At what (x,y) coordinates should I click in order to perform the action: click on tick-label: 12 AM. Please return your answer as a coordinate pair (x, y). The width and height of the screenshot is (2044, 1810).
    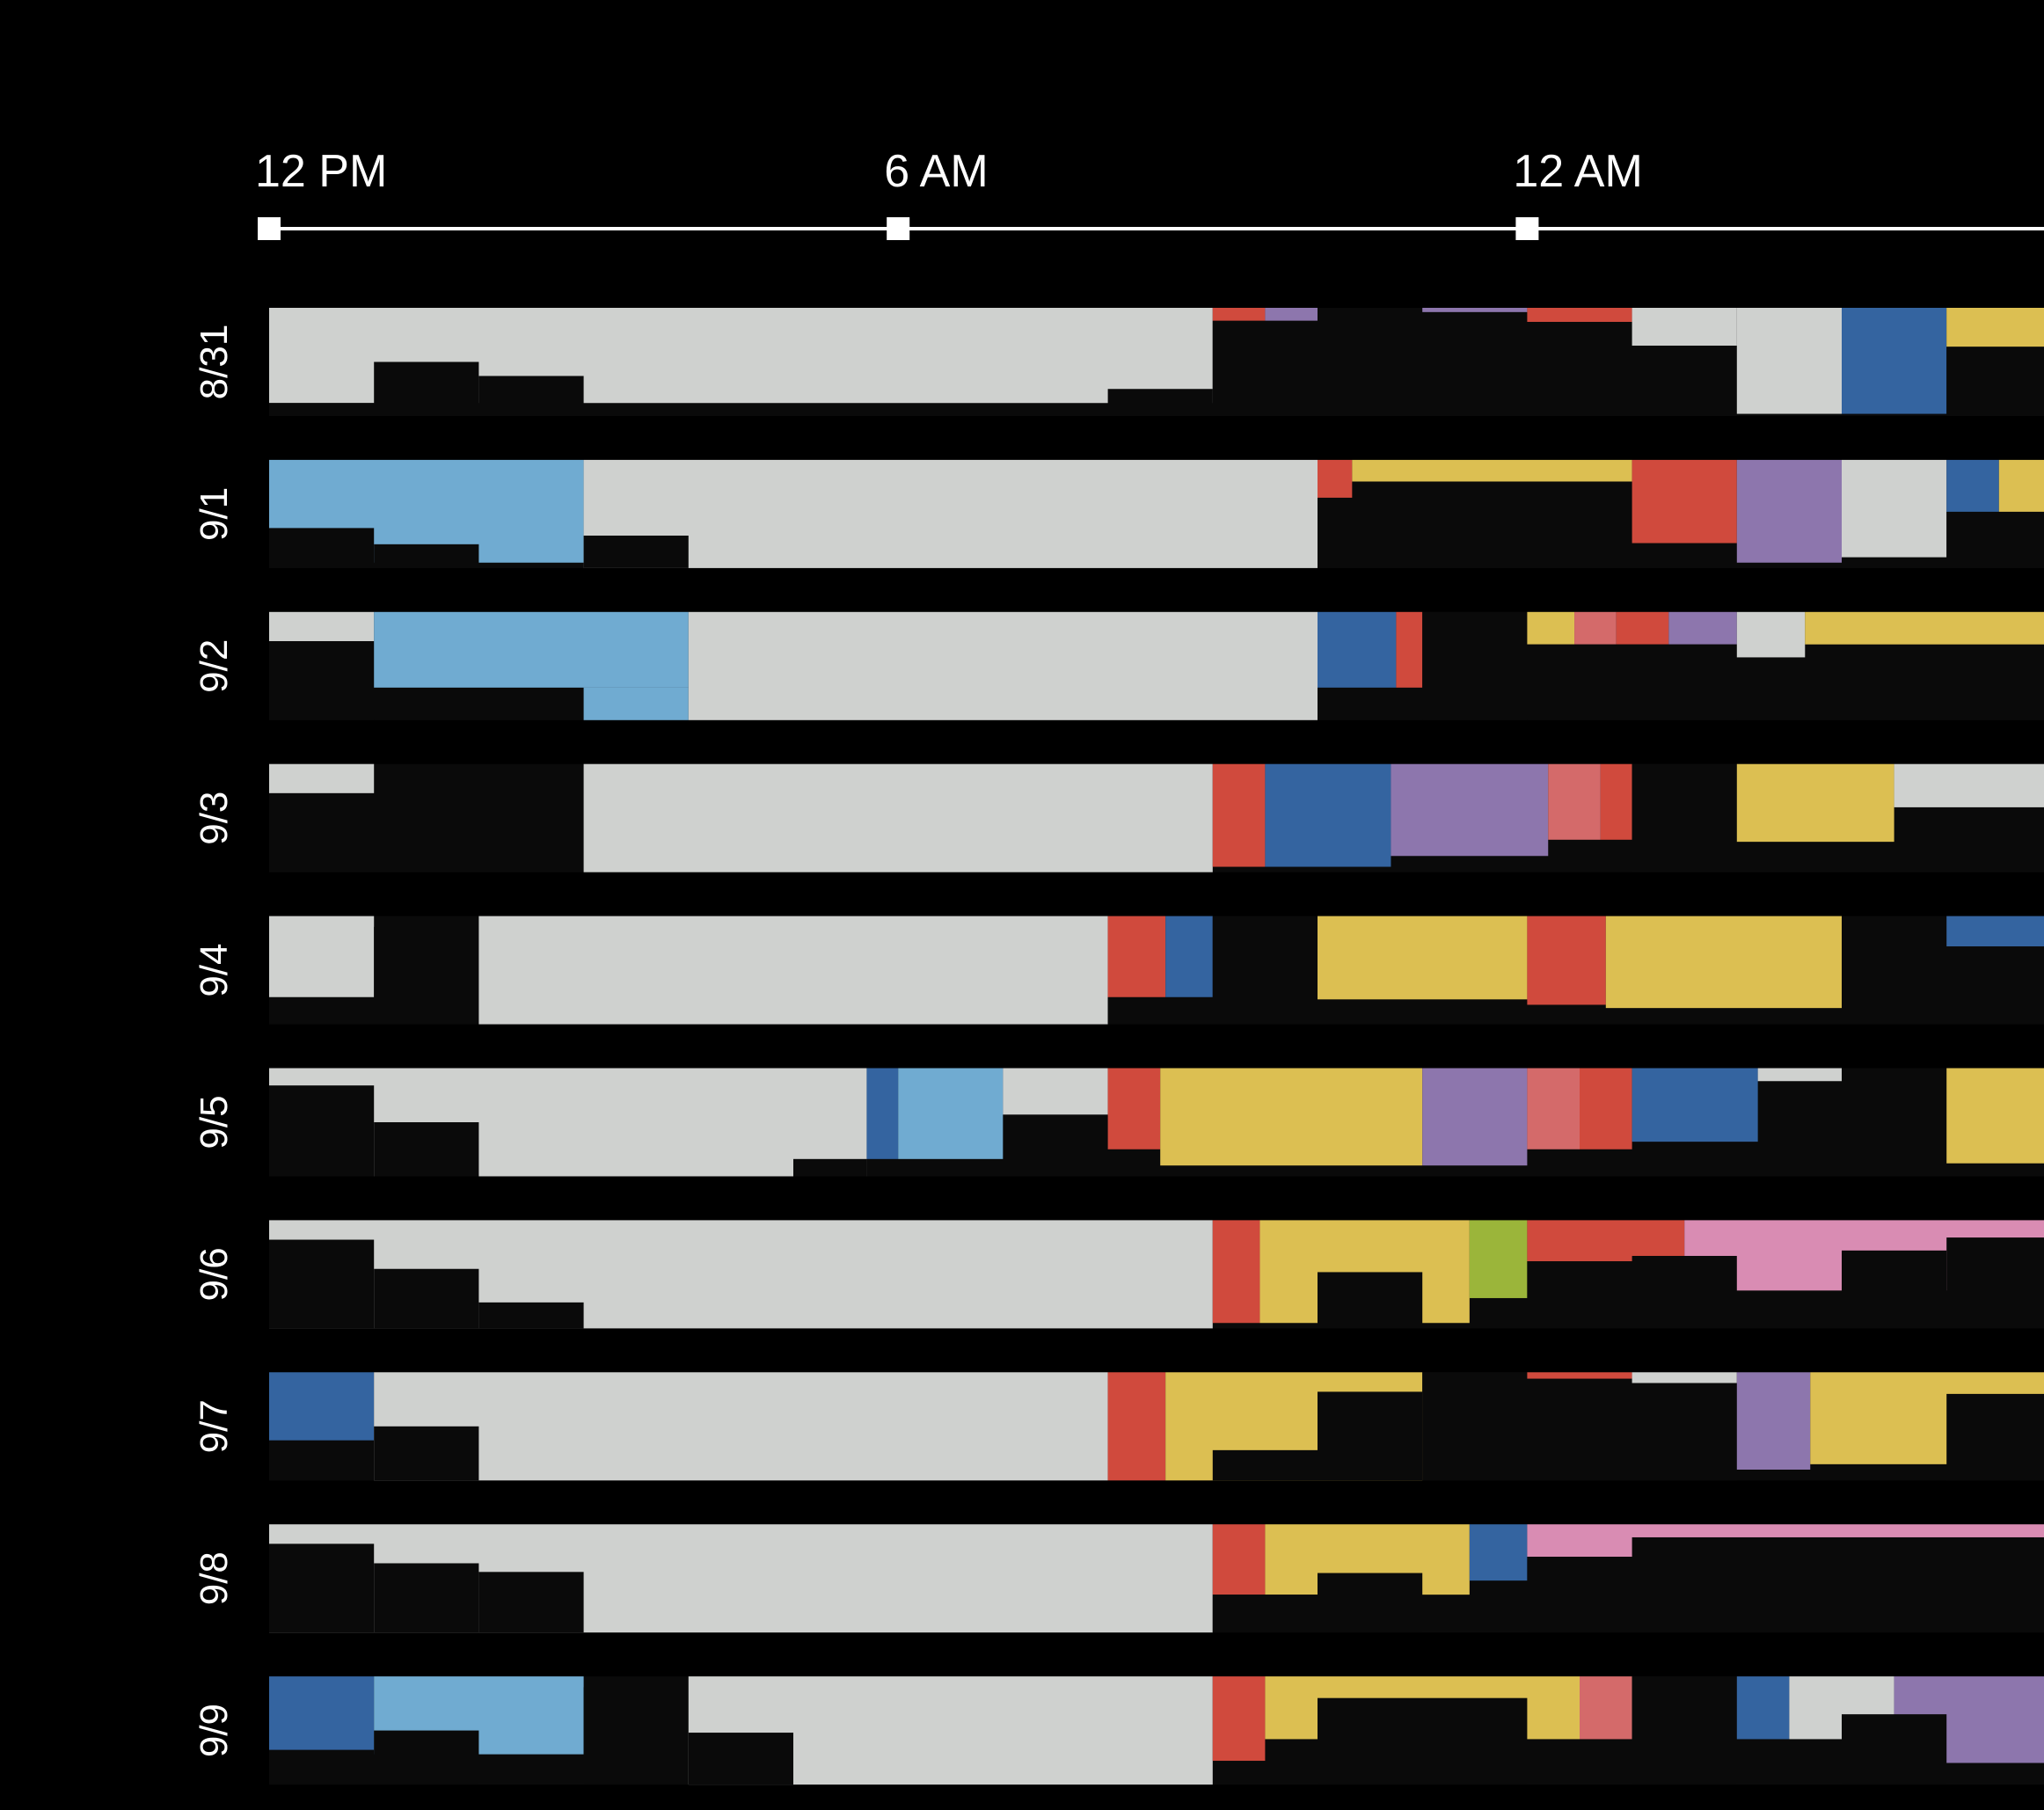
    Looking at the image, I should click on (1577, 171).